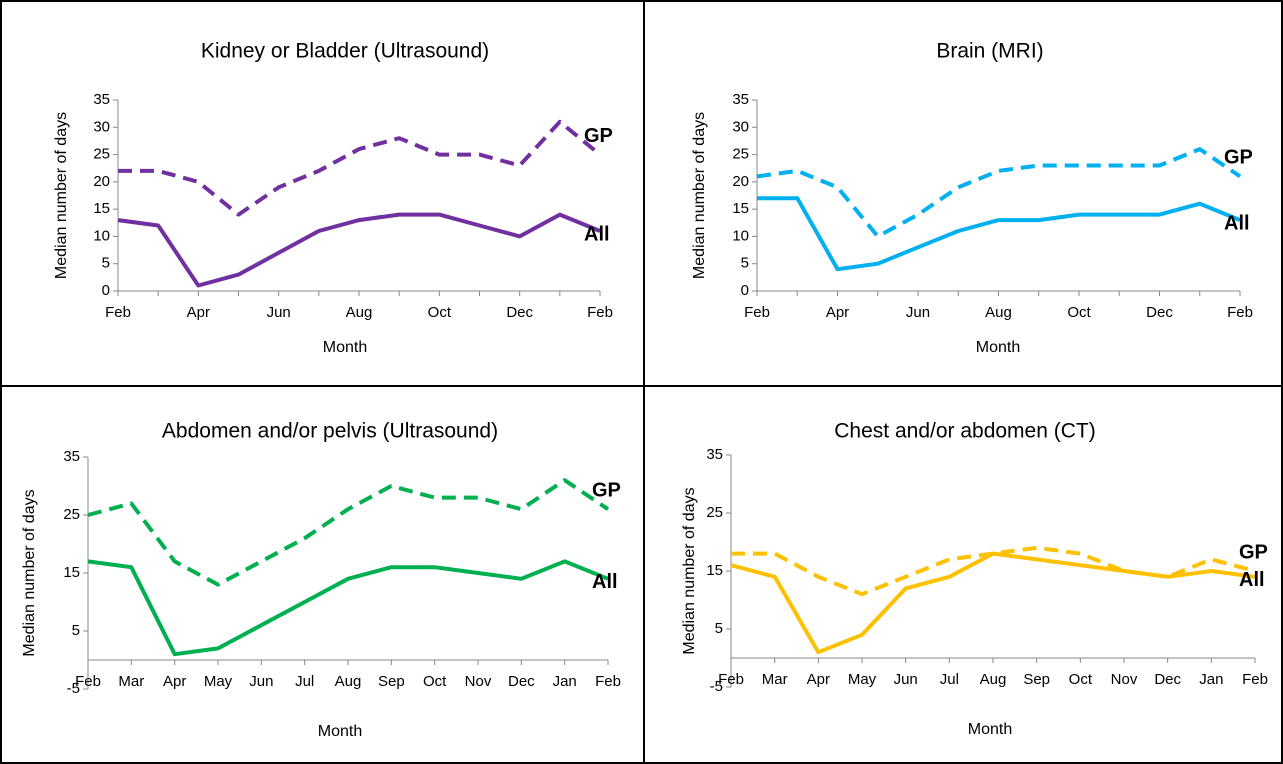 The width and height of the screenshot is (1283, 764). Describe the element at coordinates (989, 51) in the screenshot. I see `chart-title: Brain (MRI)` at that location.